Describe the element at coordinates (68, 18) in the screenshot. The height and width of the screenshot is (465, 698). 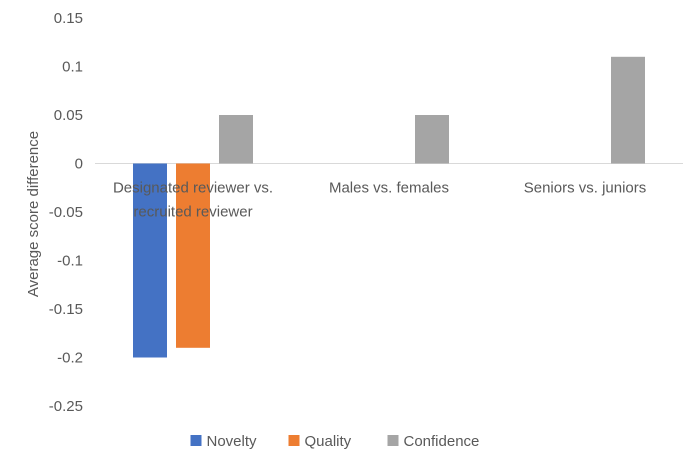
I see `y-tick-label: 0.15` at that location.